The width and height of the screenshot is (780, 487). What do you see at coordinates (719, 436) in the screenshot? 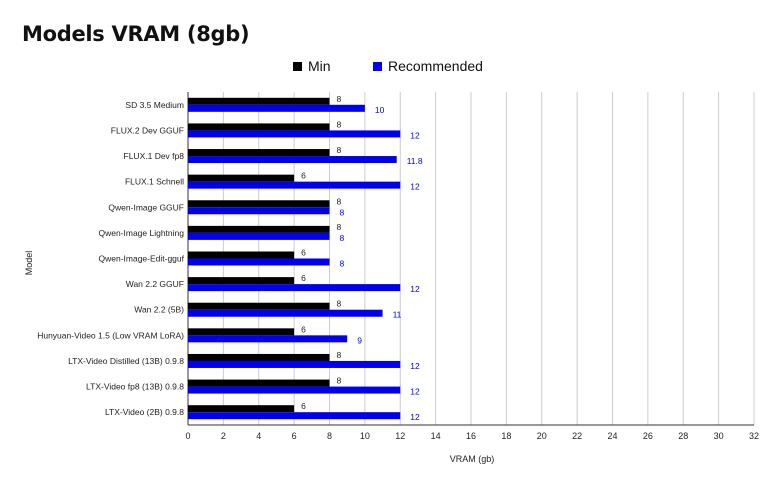
I see `x-tick-label: 30` at bounding box center [719, 436].